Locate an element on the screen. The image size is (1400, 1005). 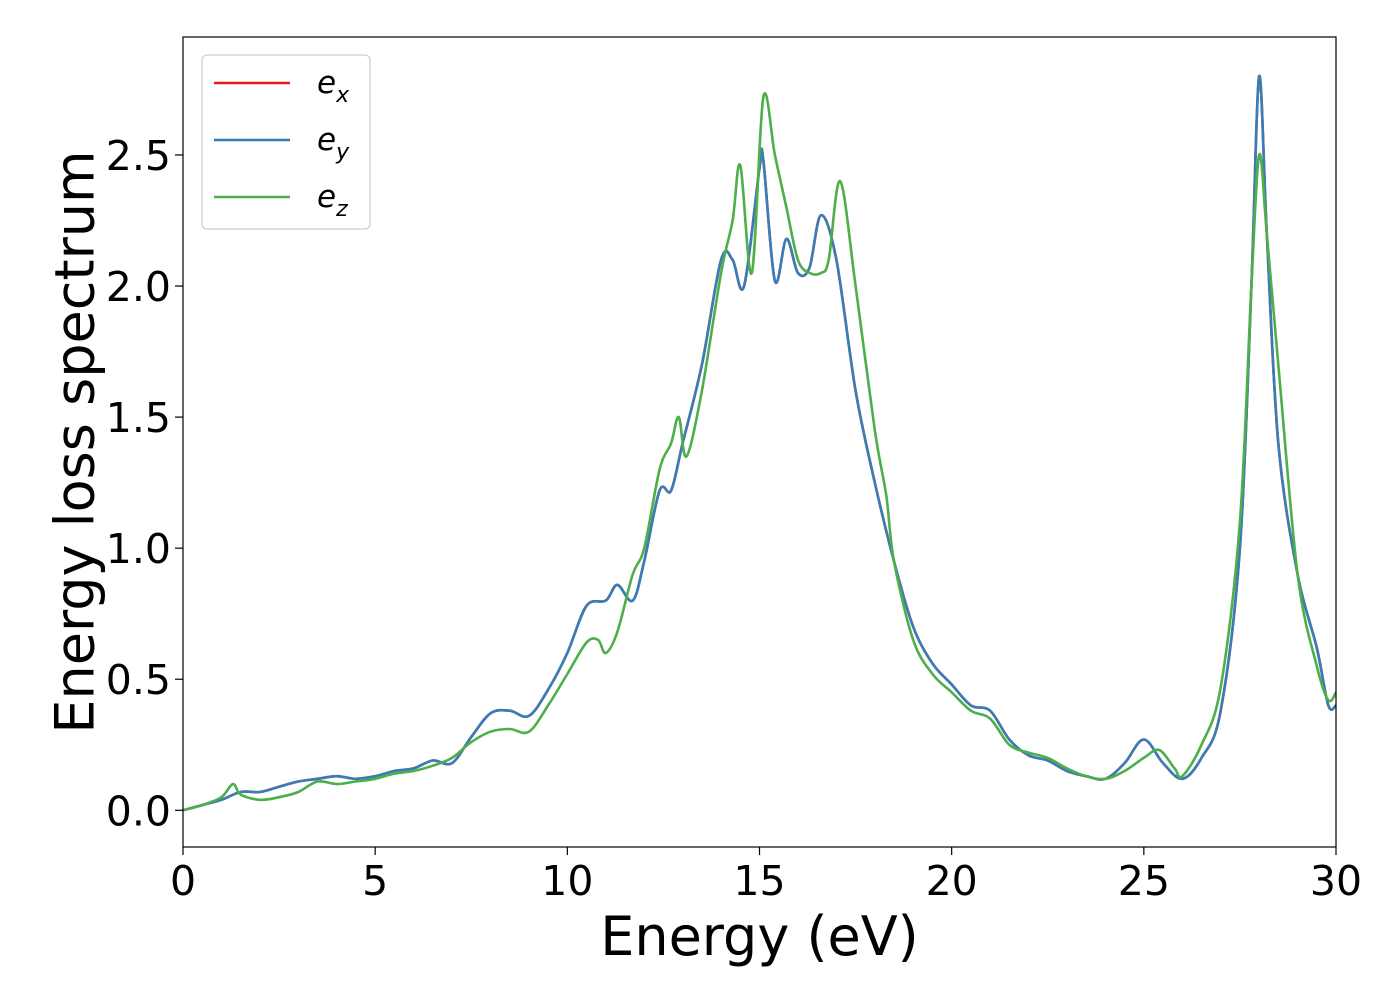
legend: ex ey ez is located at coordinates (286, 142).